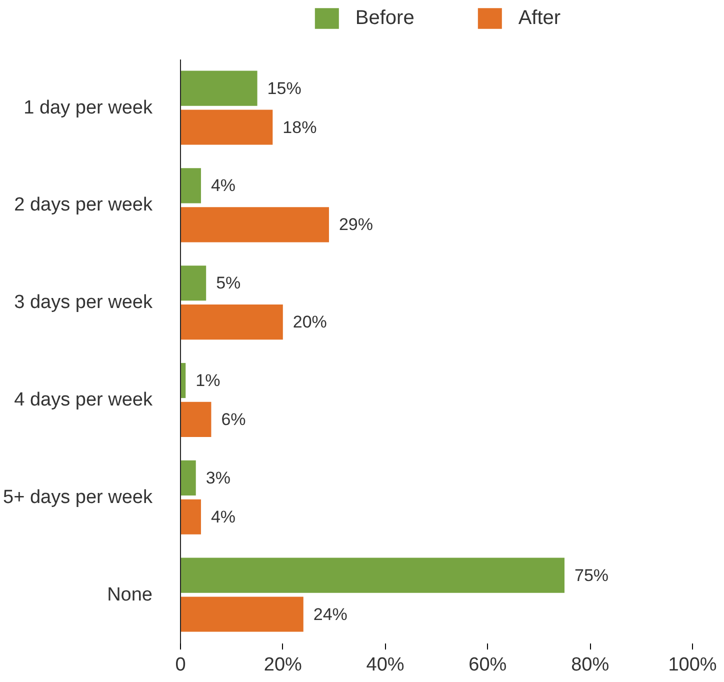 The width and height of the screenshot is (724, 682). I want to click on x-tick-label: 60%, so click(487, 665).